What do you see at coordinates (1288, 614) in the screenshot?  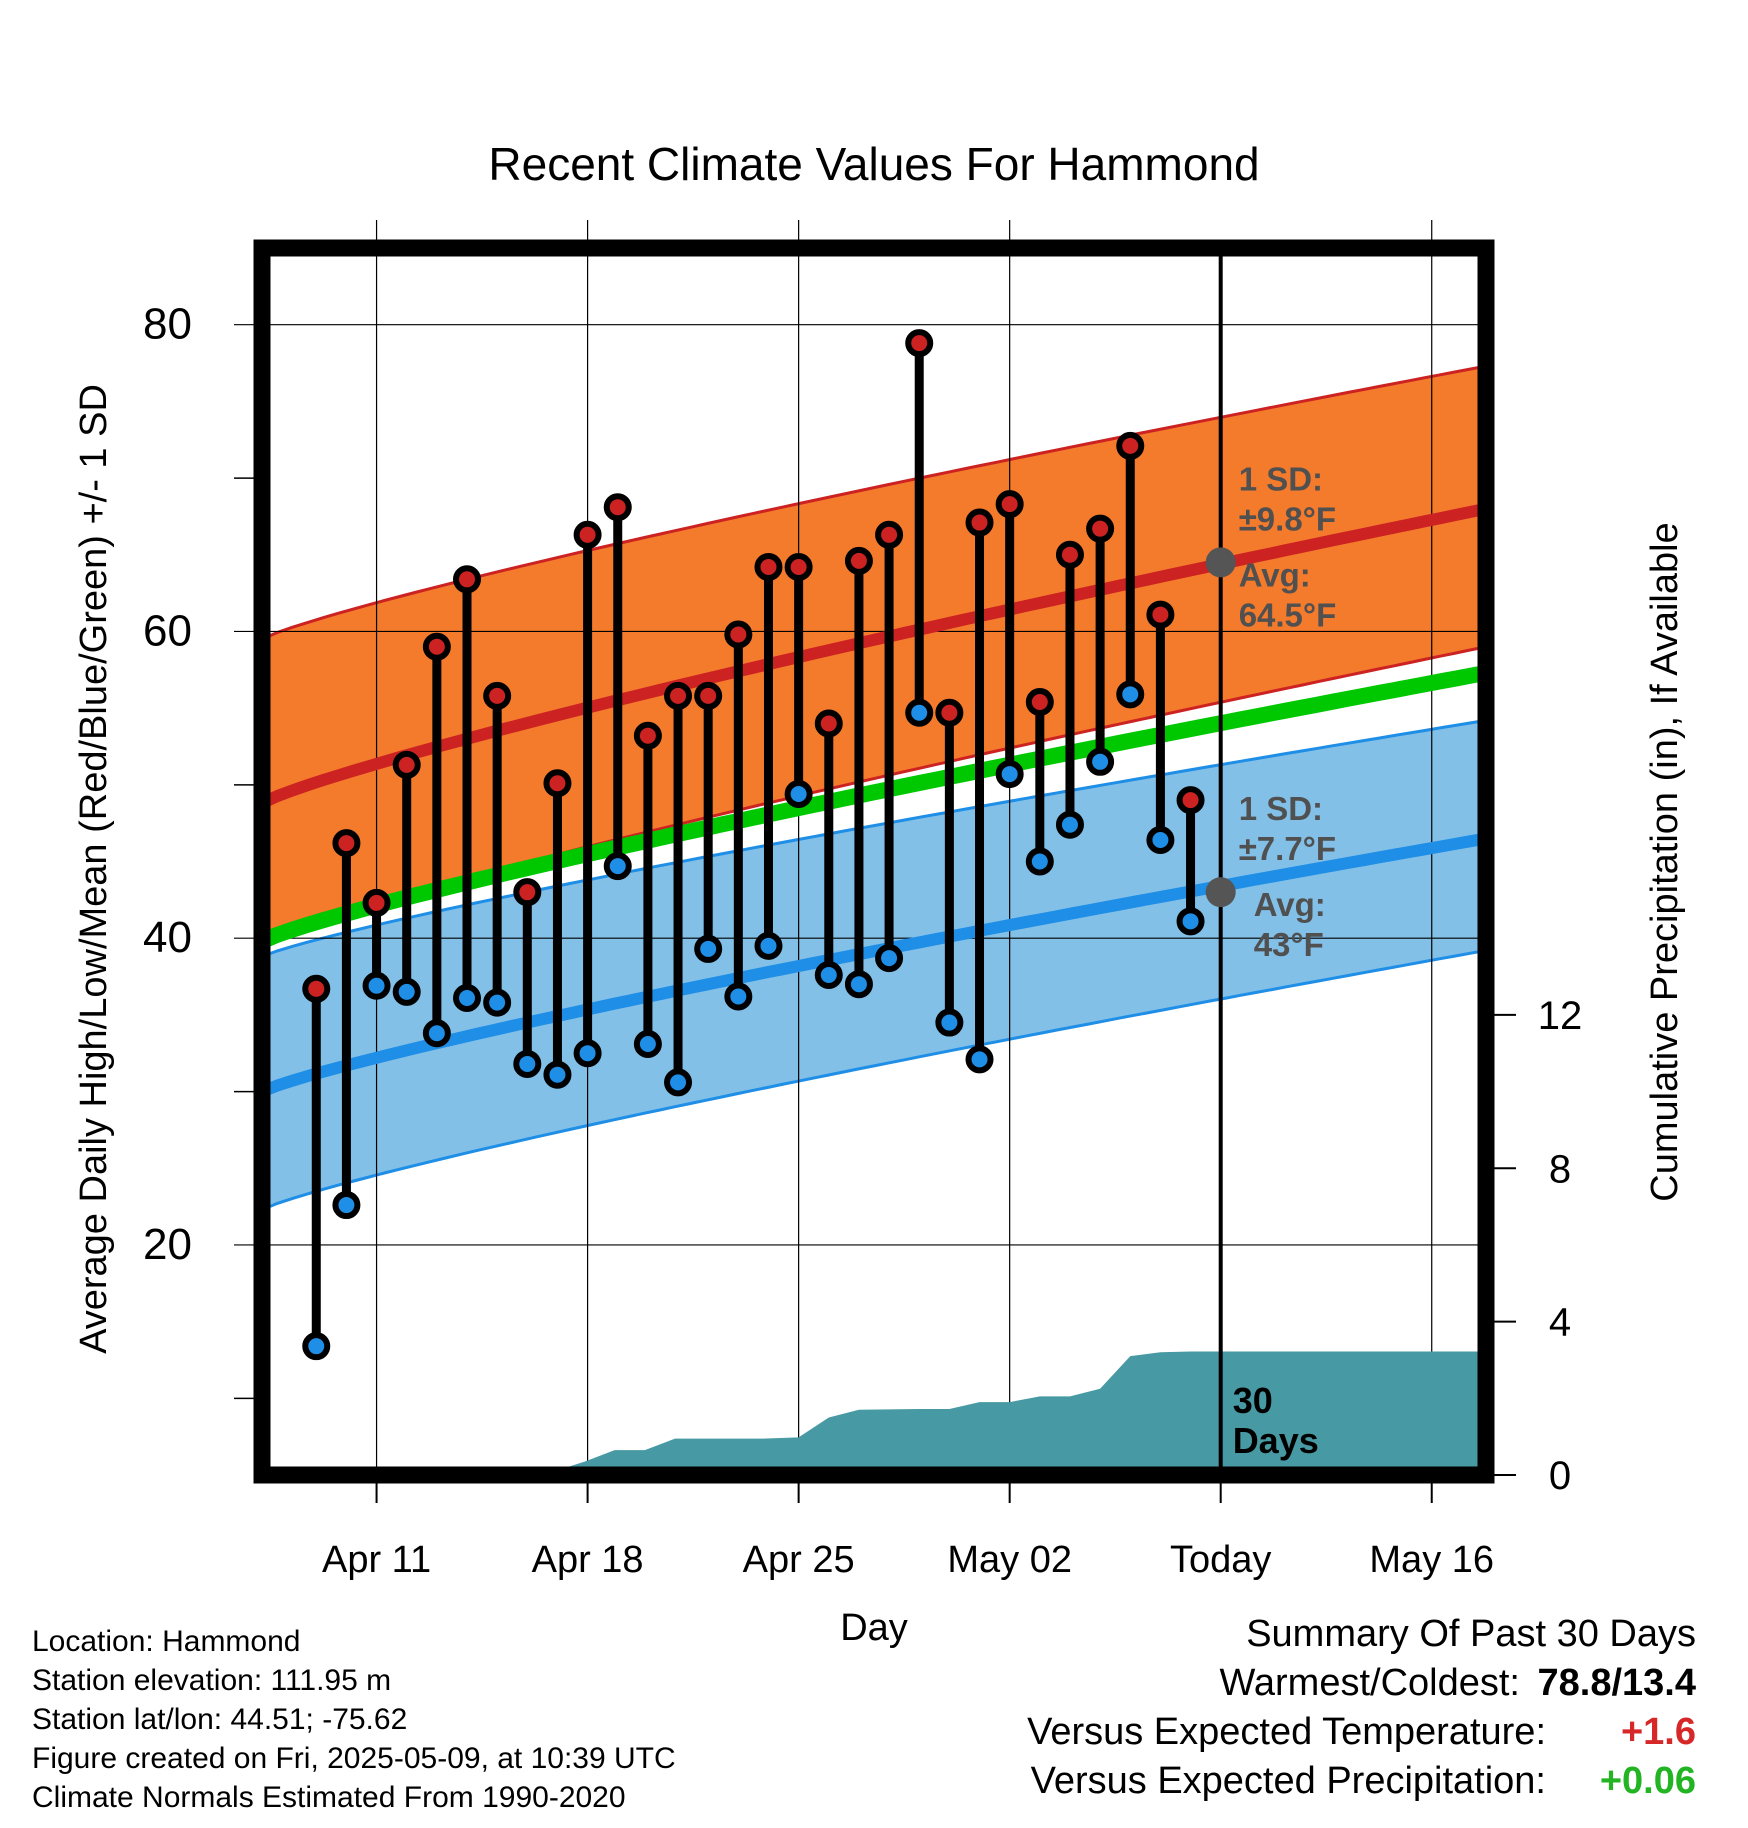 I see `high-avg-value: 64.5°F` at bounding box center [1288, 614].